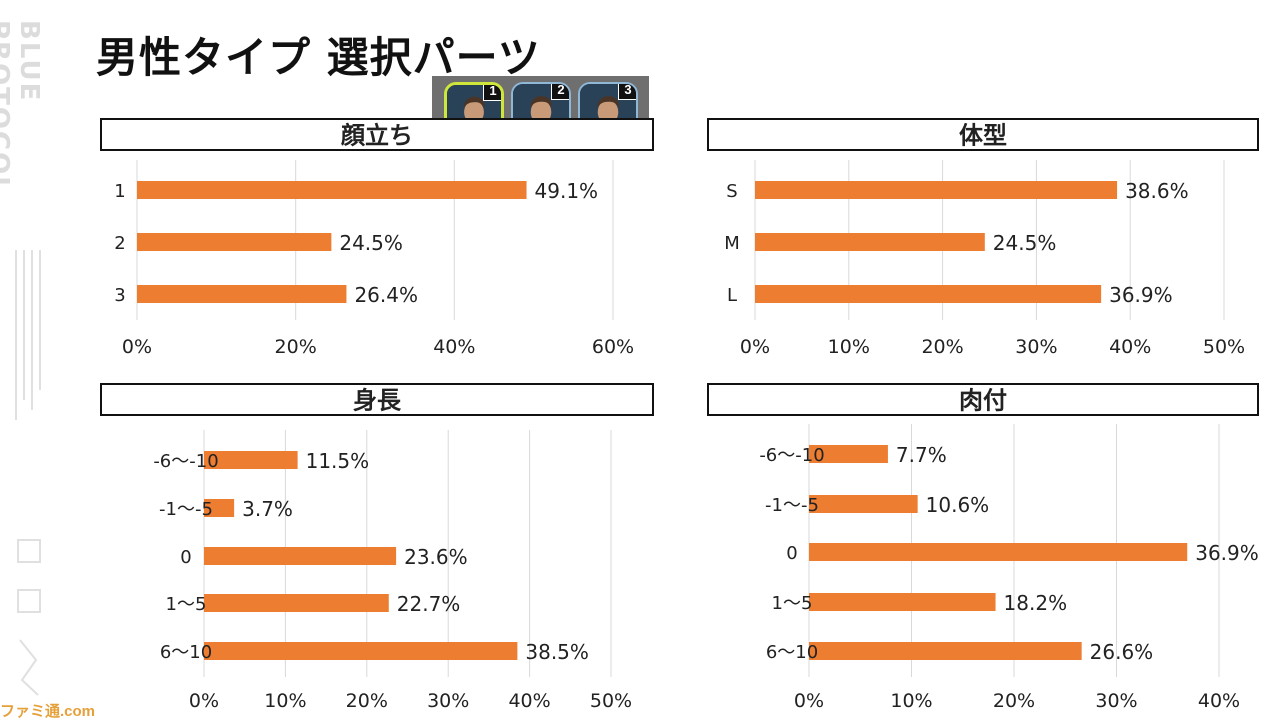 Image resolution: width=1280 pixels, height=721 pixels. What do you see at coordinates (119, 243) in the screenshot?
I see `category-label: 2` at bounding box center [119, 243].